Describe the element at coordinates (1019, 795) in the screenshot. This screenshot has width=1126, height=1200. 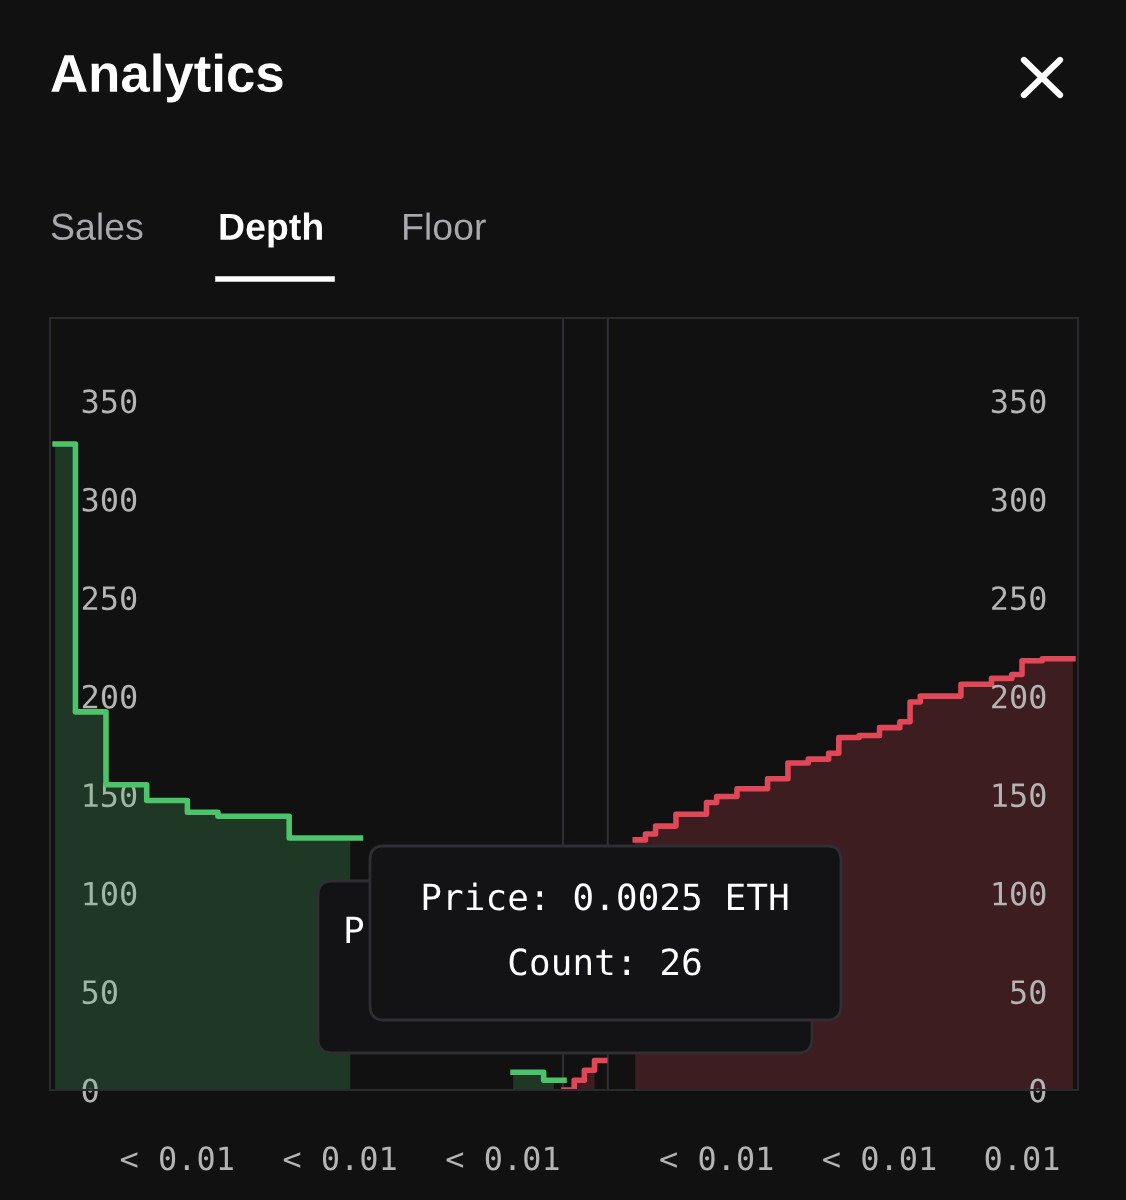
I see `y2-tick-label: 150` at that location.